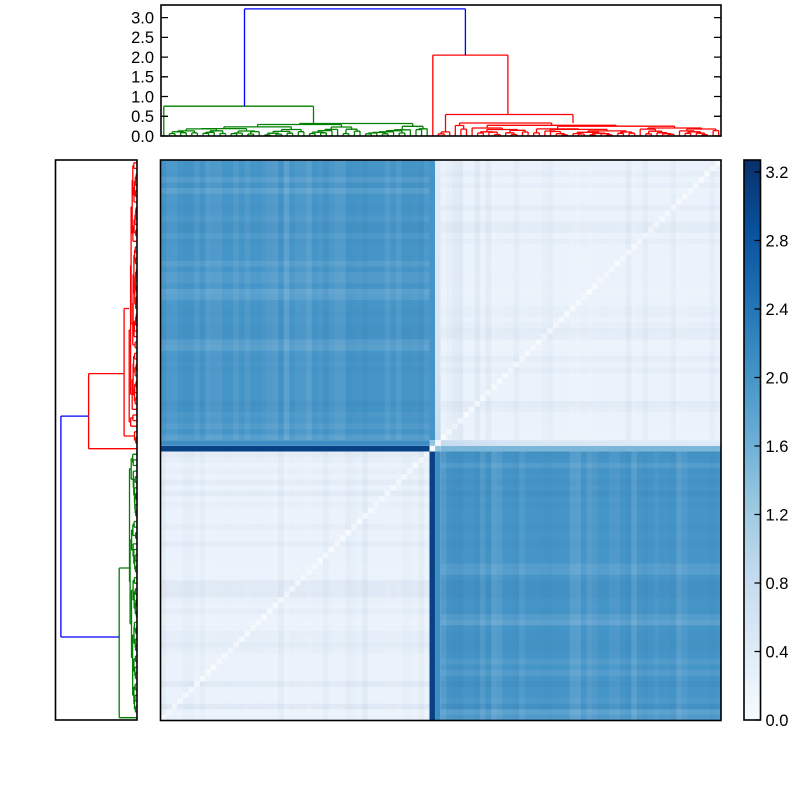  What do you see at coordinates (777, 241) in the screenshot?
I see `svg-text: 2.8` at bounding box center [777, 241].